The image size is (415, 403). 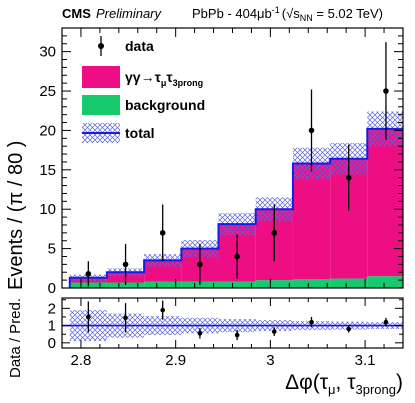 What do you see at coordinates (52, 288) in the screenshot?
I see `y-tick-label: 0` at bounding box center [52, 288].